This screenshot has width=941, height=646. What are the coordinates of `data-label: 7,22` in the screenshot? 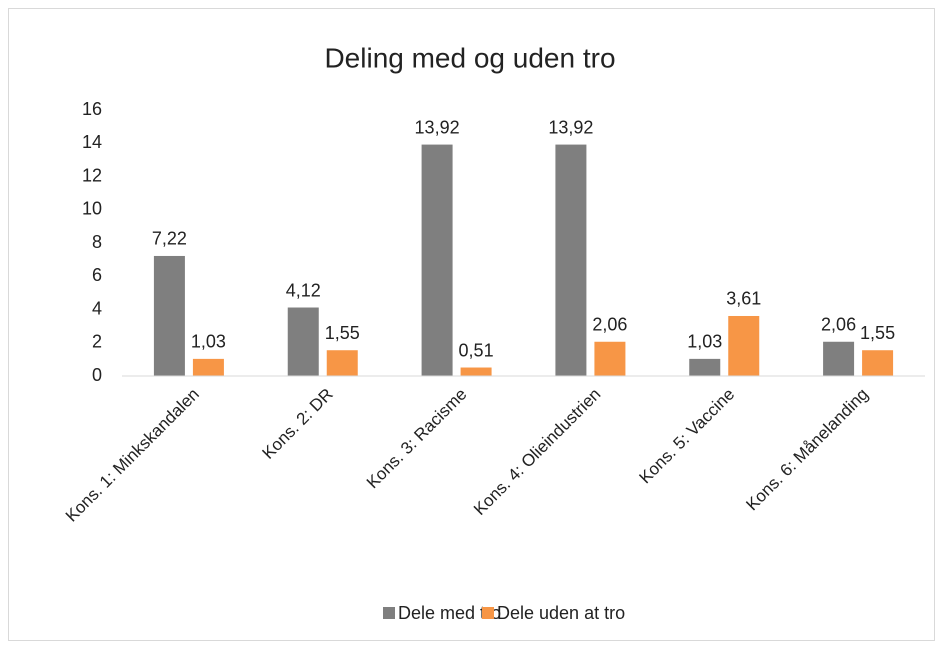 It's located at (169, 239).